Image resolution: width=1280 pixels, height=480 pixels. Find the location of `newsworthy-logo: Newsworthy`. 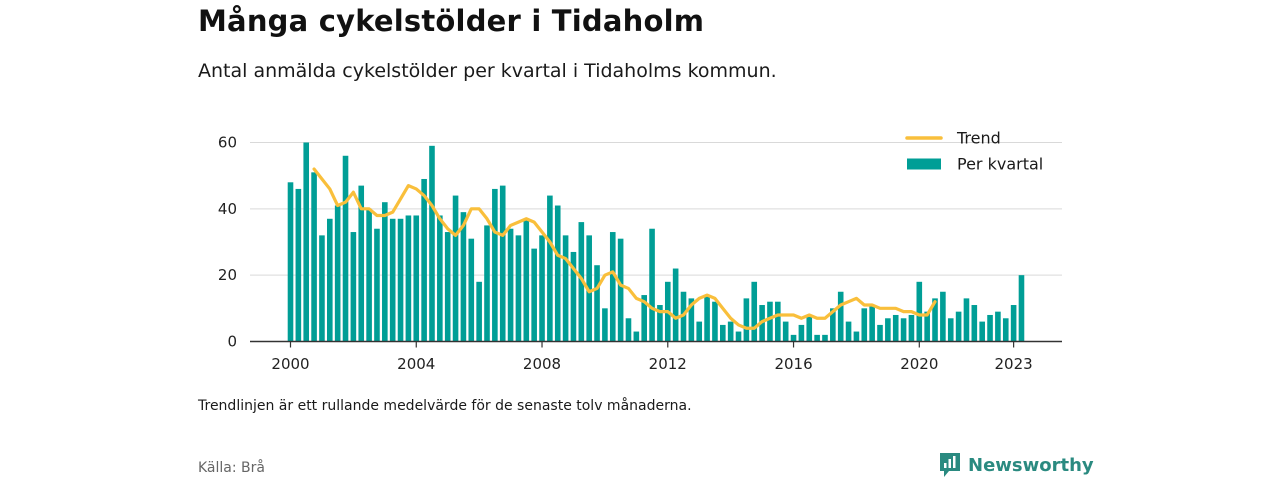

newsworthy-logo: Newsworthy is located at coordinates (1016, 465).